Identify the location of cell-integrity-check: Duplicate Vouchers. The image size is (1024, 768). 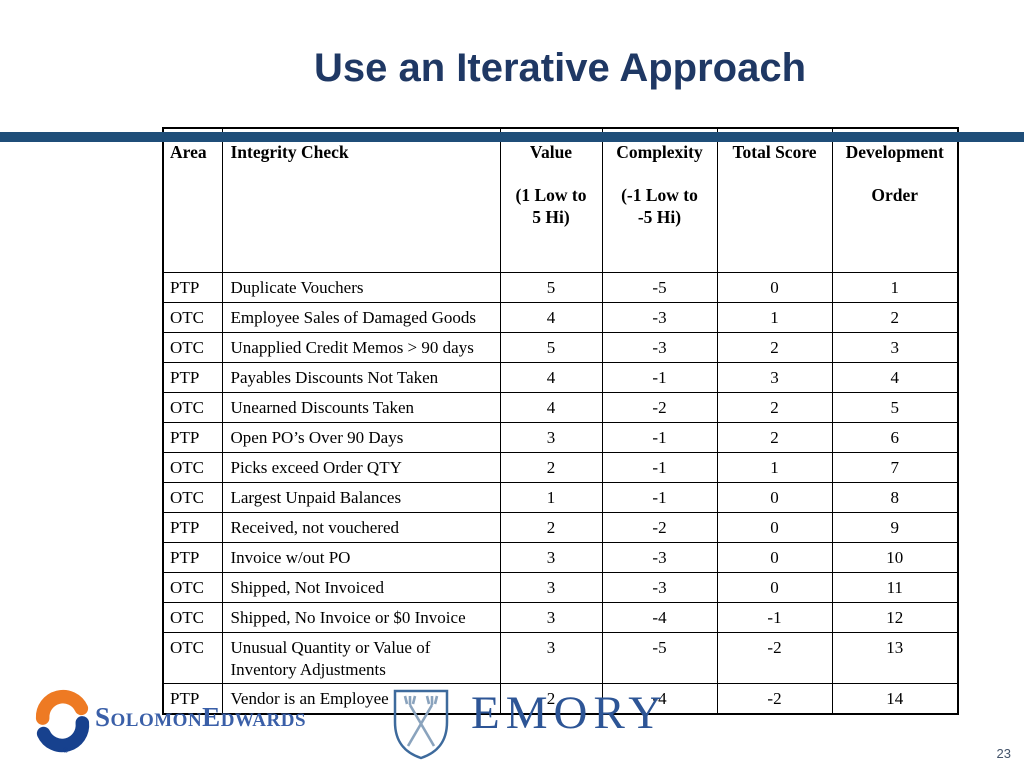
(361, 287).